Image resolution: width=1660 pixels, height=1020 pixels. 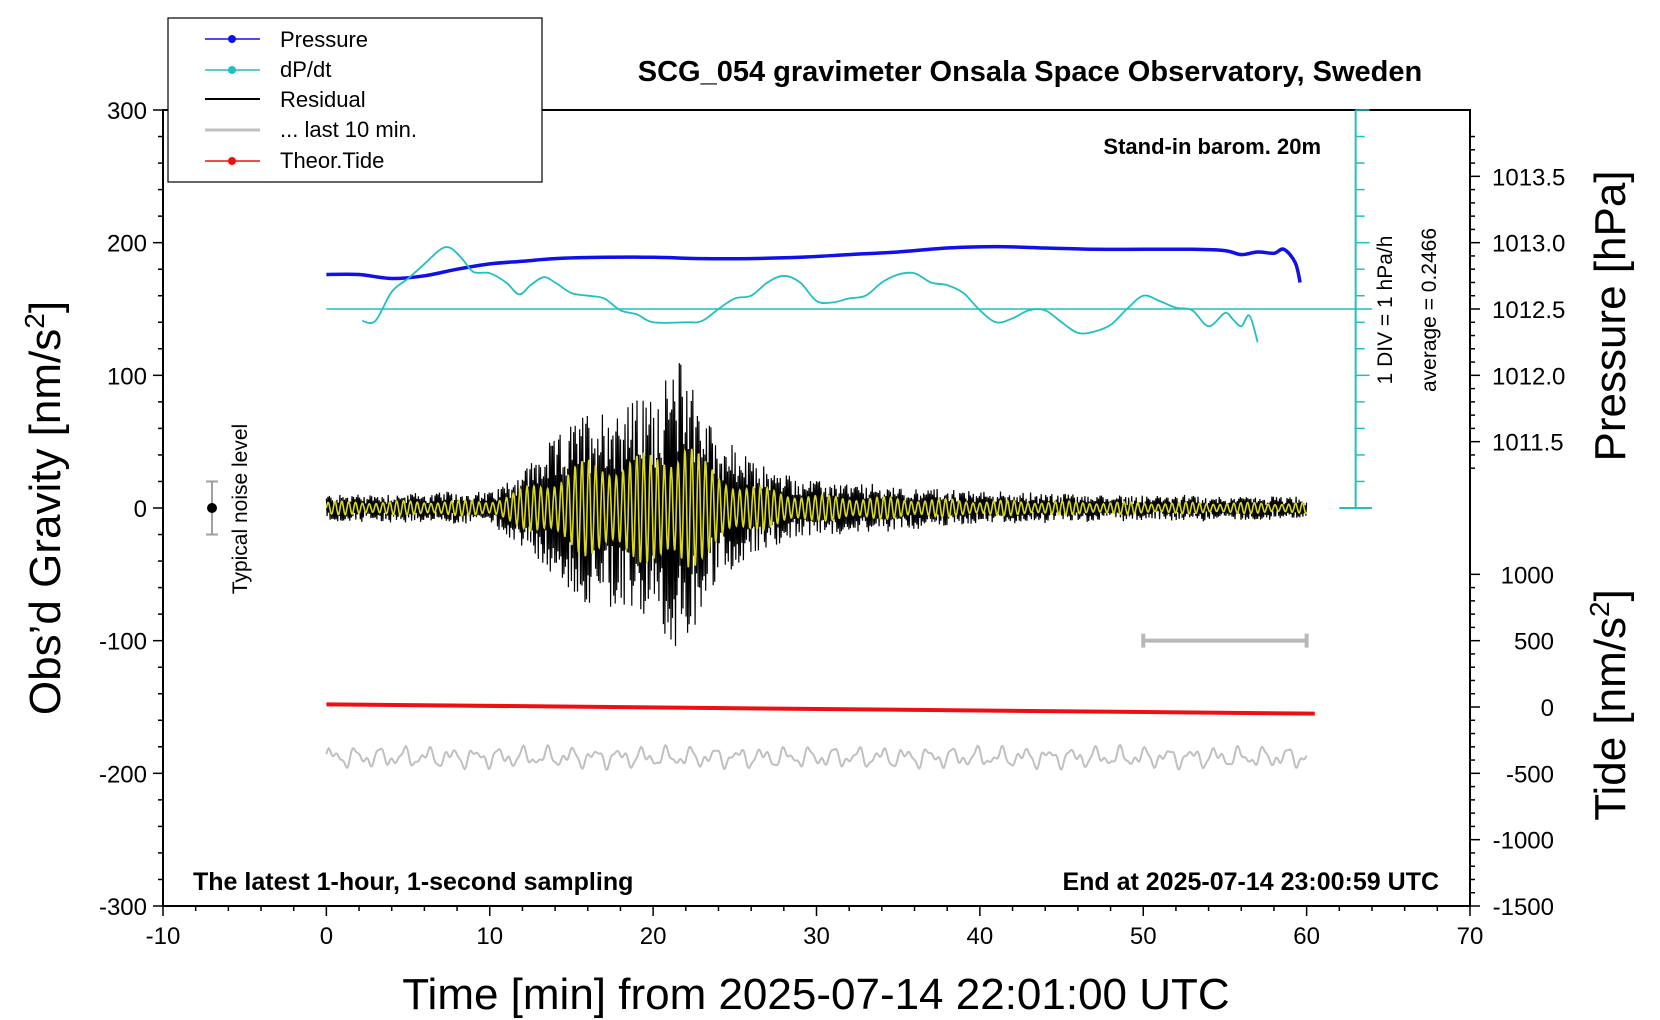 What do you see at coordinates (1528, 376) in the screenshot?
I see `pressure-tick-label: 1012.0` at bounding box center [1528, 376].